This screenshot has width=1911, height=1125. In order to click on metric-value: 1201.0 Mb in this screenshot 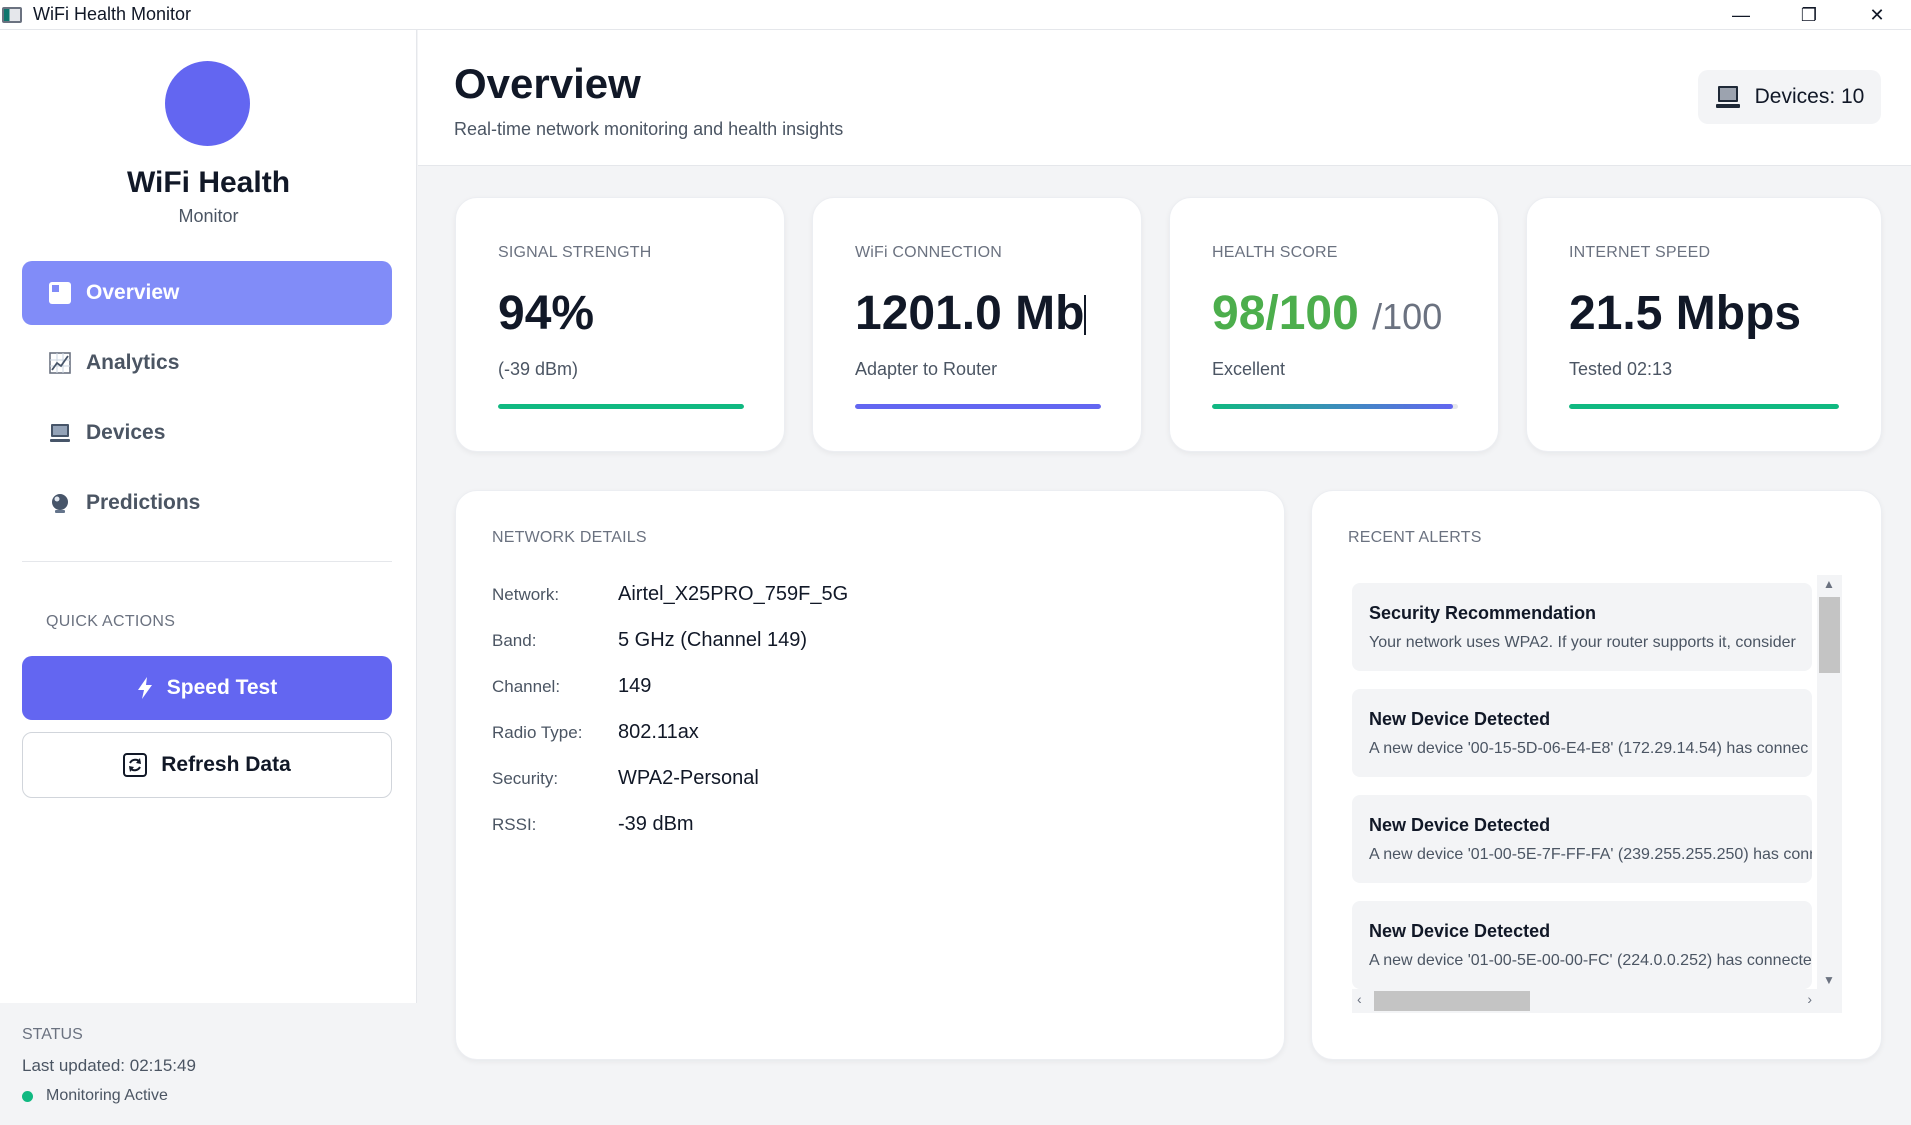, I will do `click(971, 313)`.